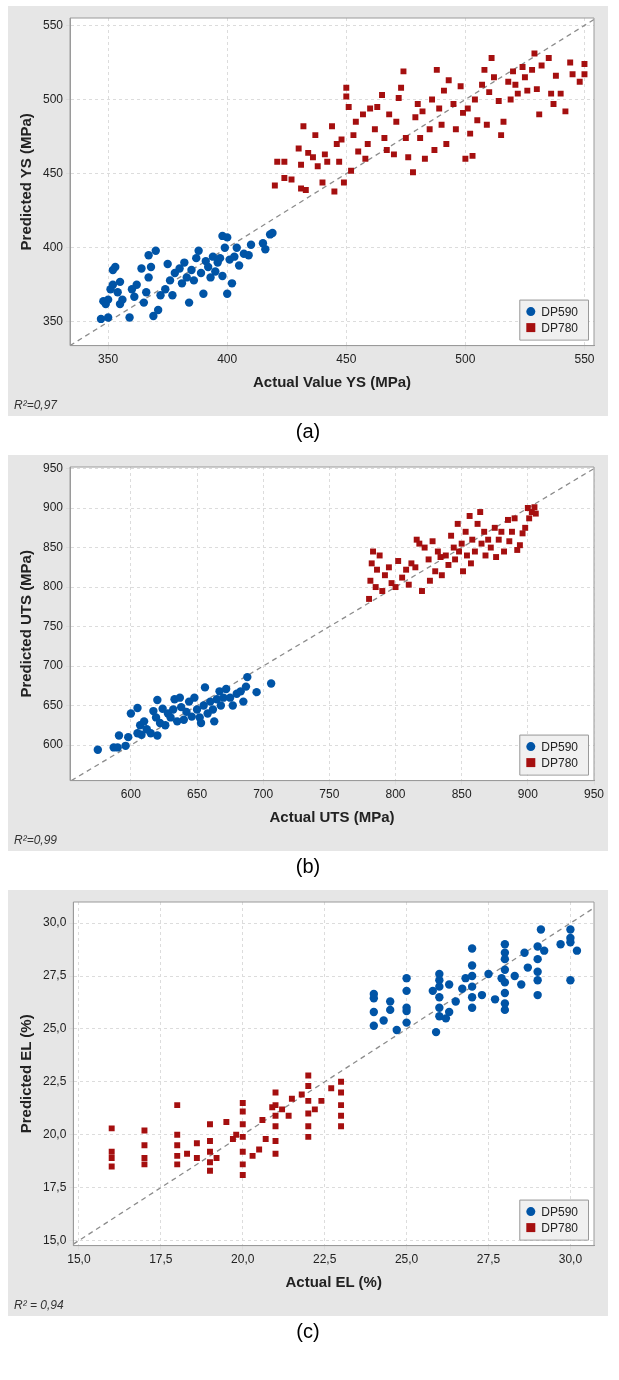 This screenshot has height=1380, width=619. Describe the element at coordinates (308, 866) in the screenshot. I see `text: (b)` at that location.